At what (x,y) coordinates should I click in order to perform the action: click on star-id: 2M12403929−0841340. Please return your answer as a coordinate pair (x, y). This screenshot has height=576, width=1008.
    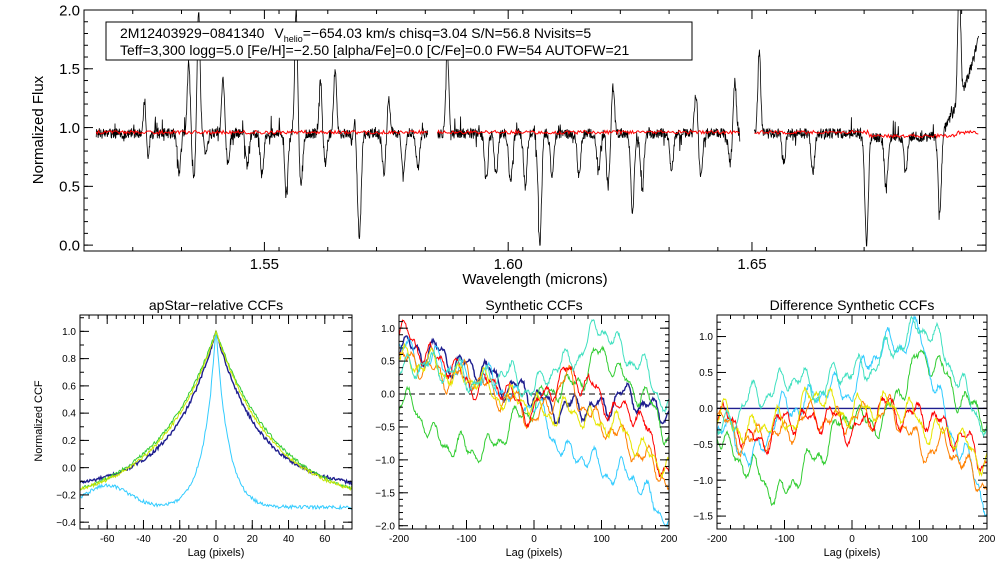
    Looking at the image, I should click on (192, 33).